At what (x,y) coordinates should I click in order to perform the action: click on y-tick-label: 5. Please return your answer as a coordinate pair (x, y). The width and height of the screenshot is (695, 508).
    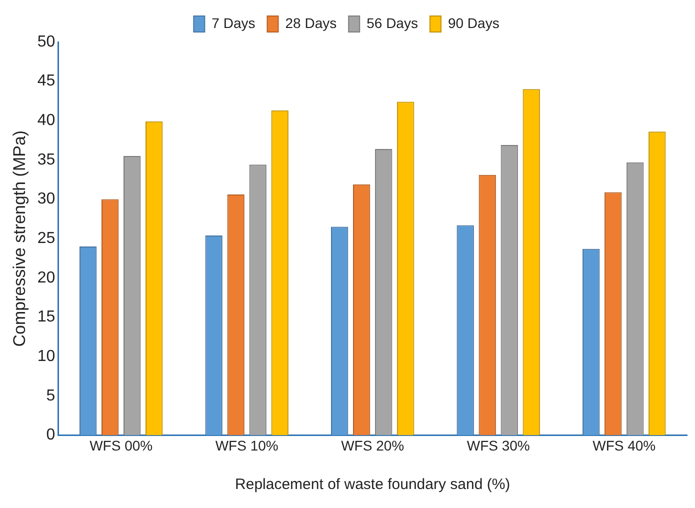
    Looking at the image, I should click on (51, 395).